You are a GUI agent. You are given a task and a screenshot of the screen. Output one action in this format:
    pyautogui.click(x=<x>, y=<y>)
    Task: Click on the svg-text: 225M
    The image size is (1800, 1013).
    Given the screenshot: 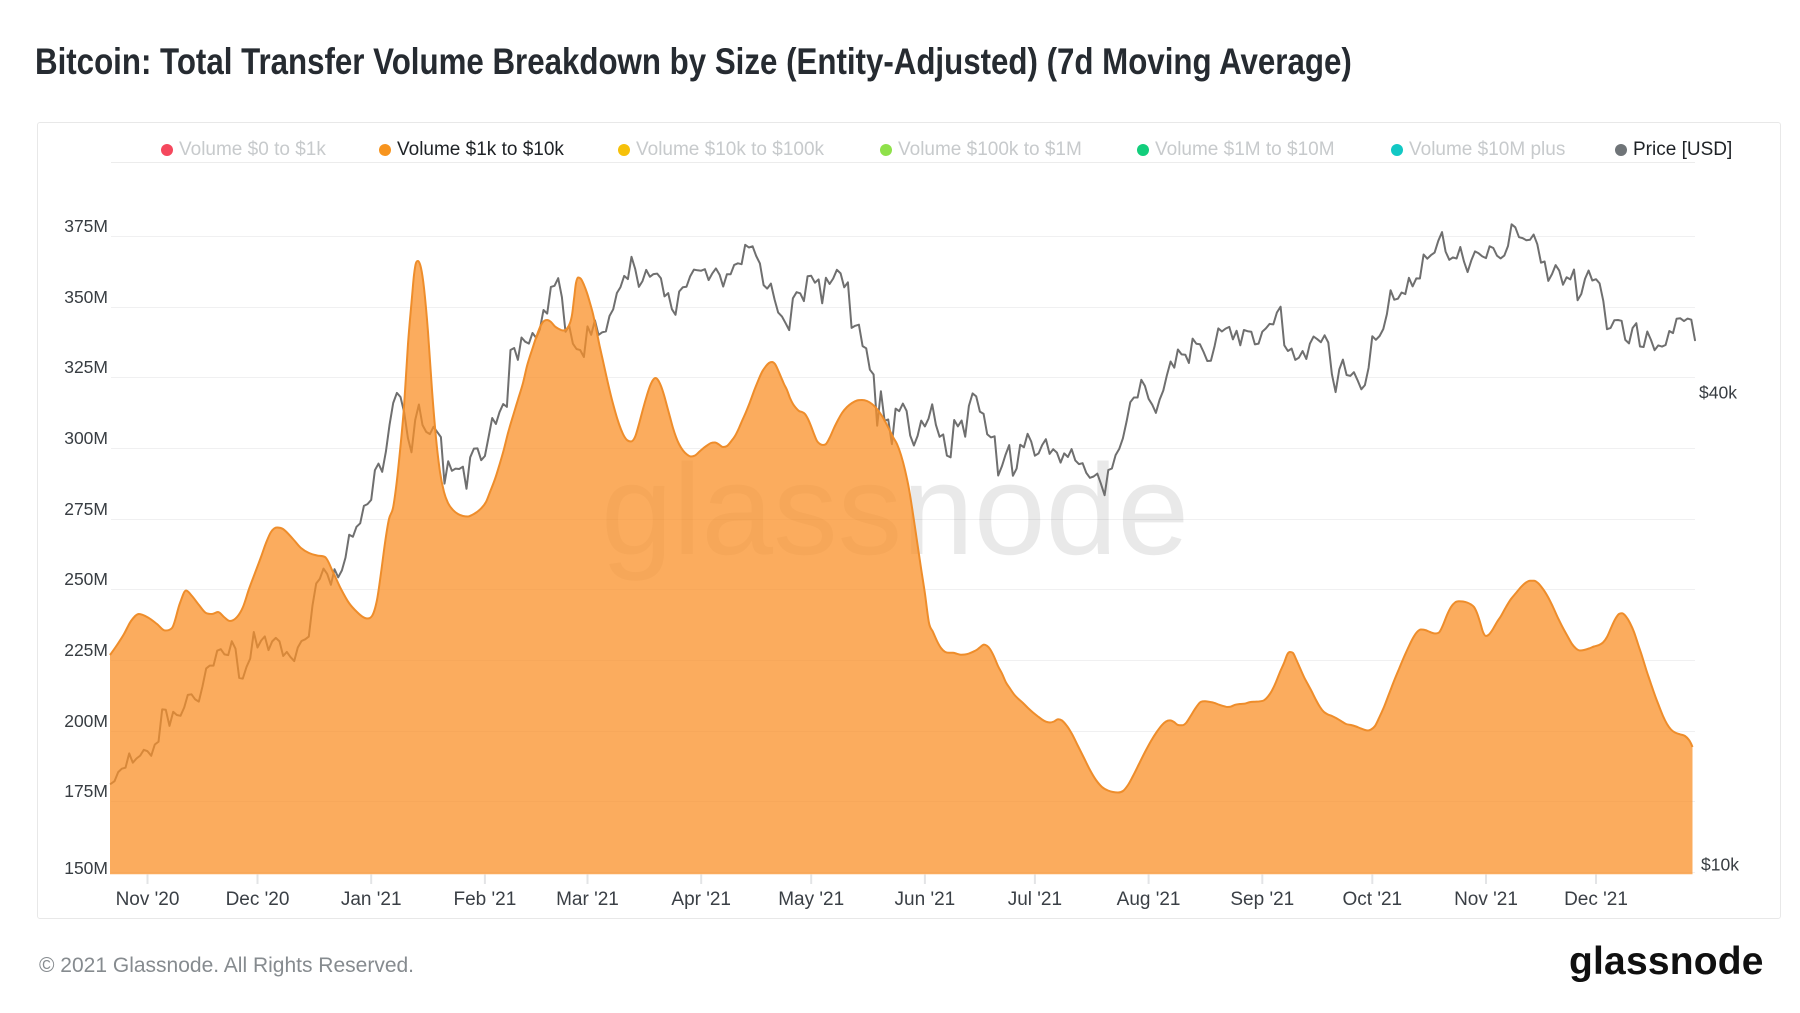 What is the action you would take?
    pyautogui.click(x=86, y=650)
    